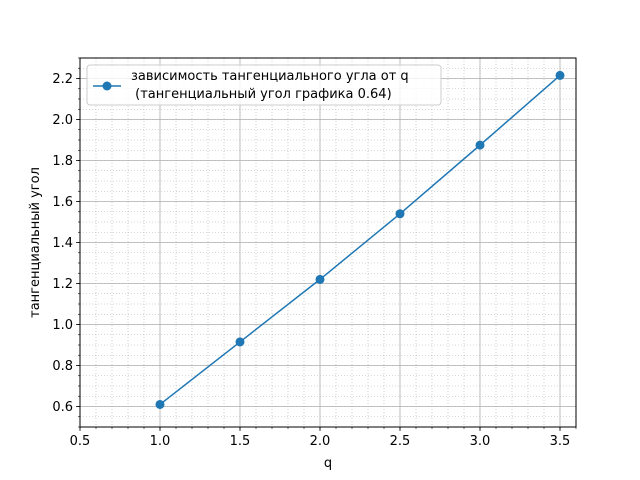 The height and width of the screenshot is (480, 640). Describe the element at coordinates (62, 243) in the screenshot. I see `y-tick-label: 1.4` at that location.